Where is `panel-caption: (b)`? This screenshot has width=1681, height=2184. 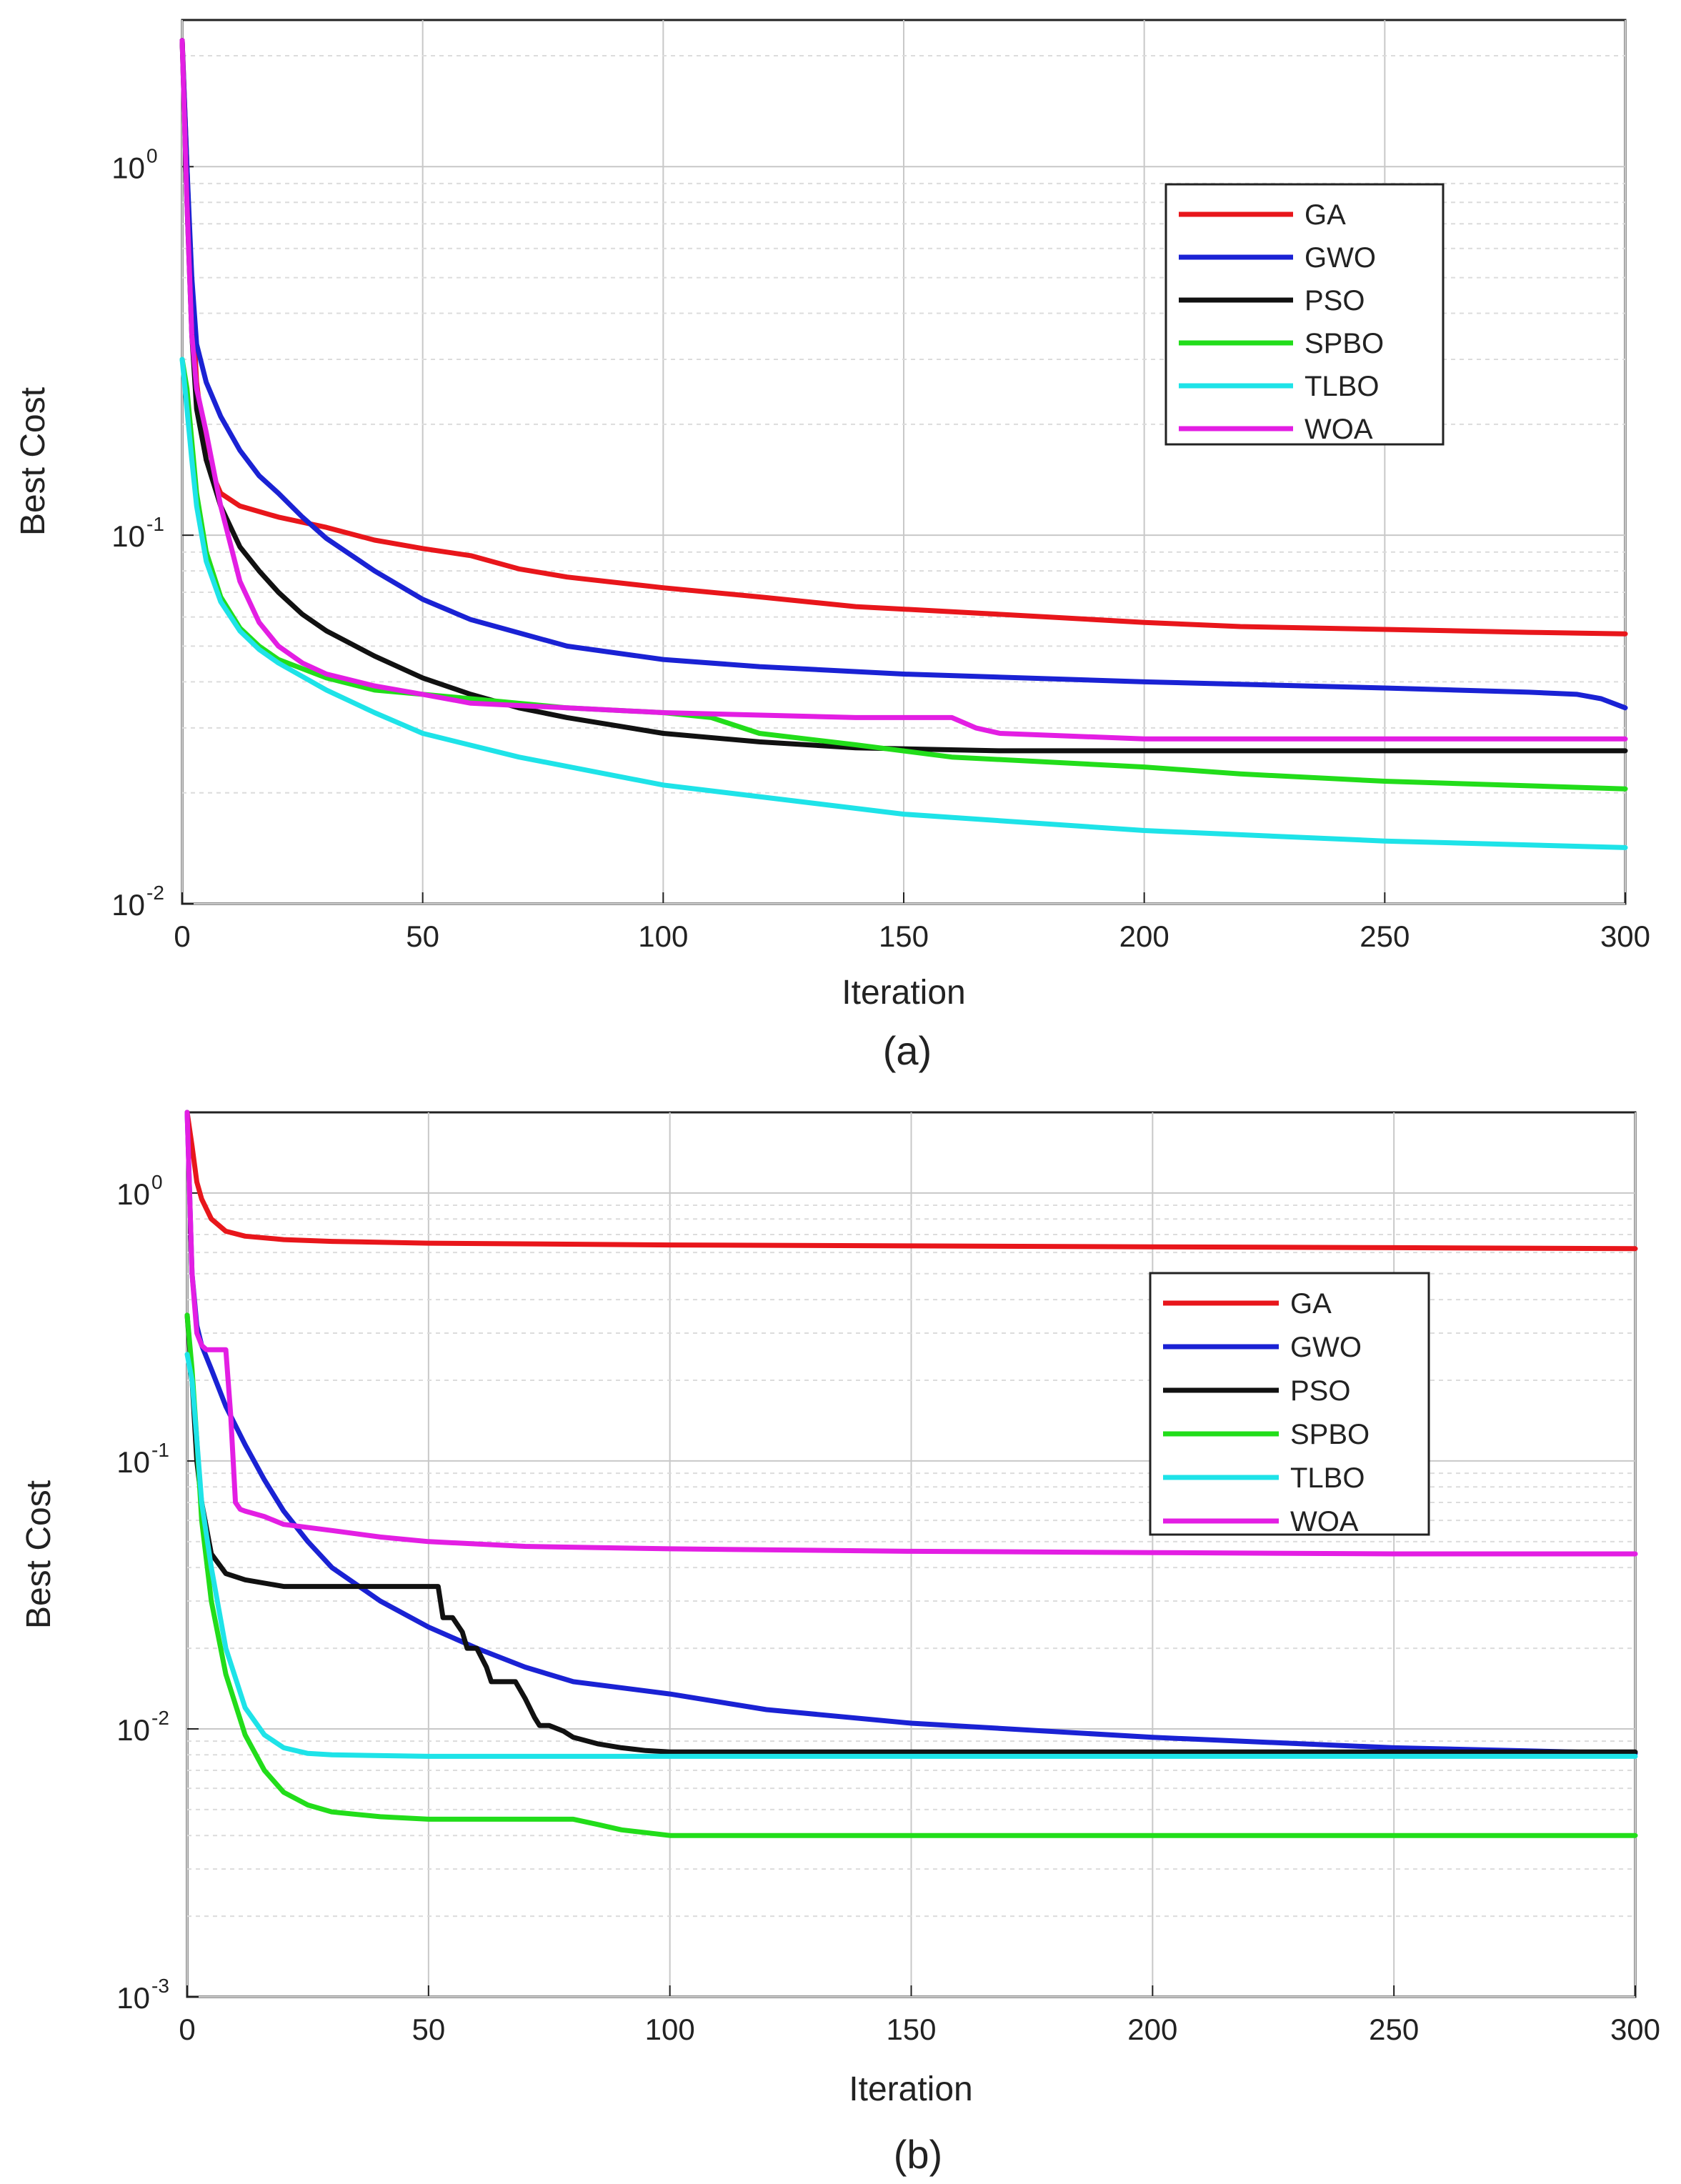 panel-caption: (b) is located at coordinates (918, 2154).